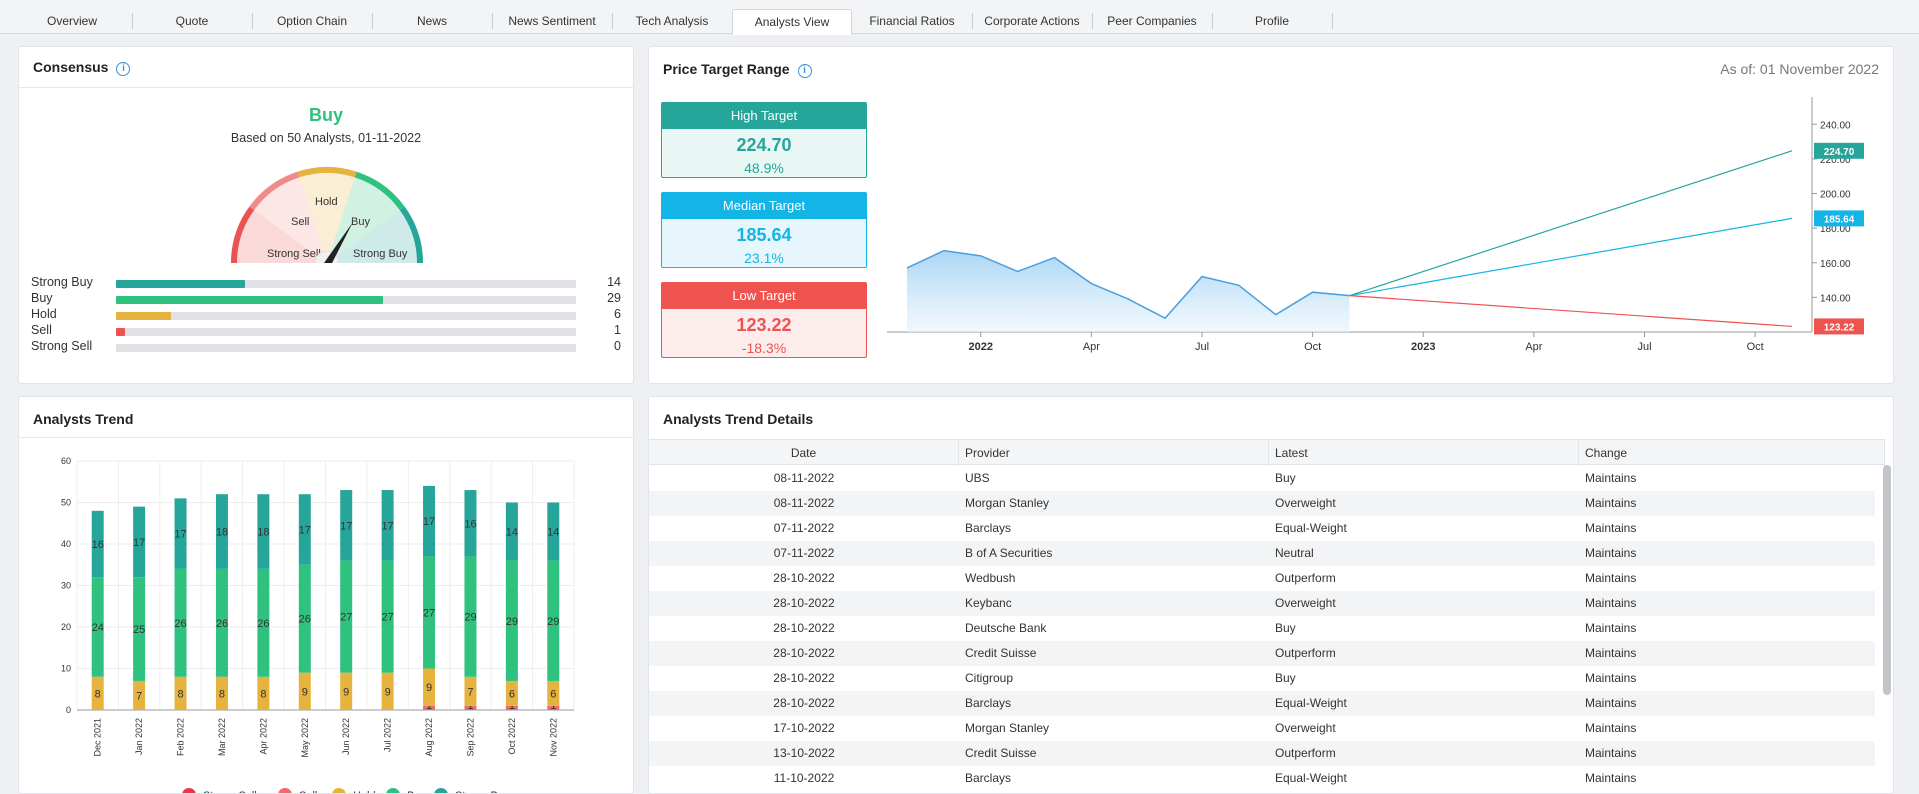 The image size is (1919, 794). Describe the element at coordinates (1152, 21) in the screenshot. I see `tab-peer-companies: Peer Companies` at that location.